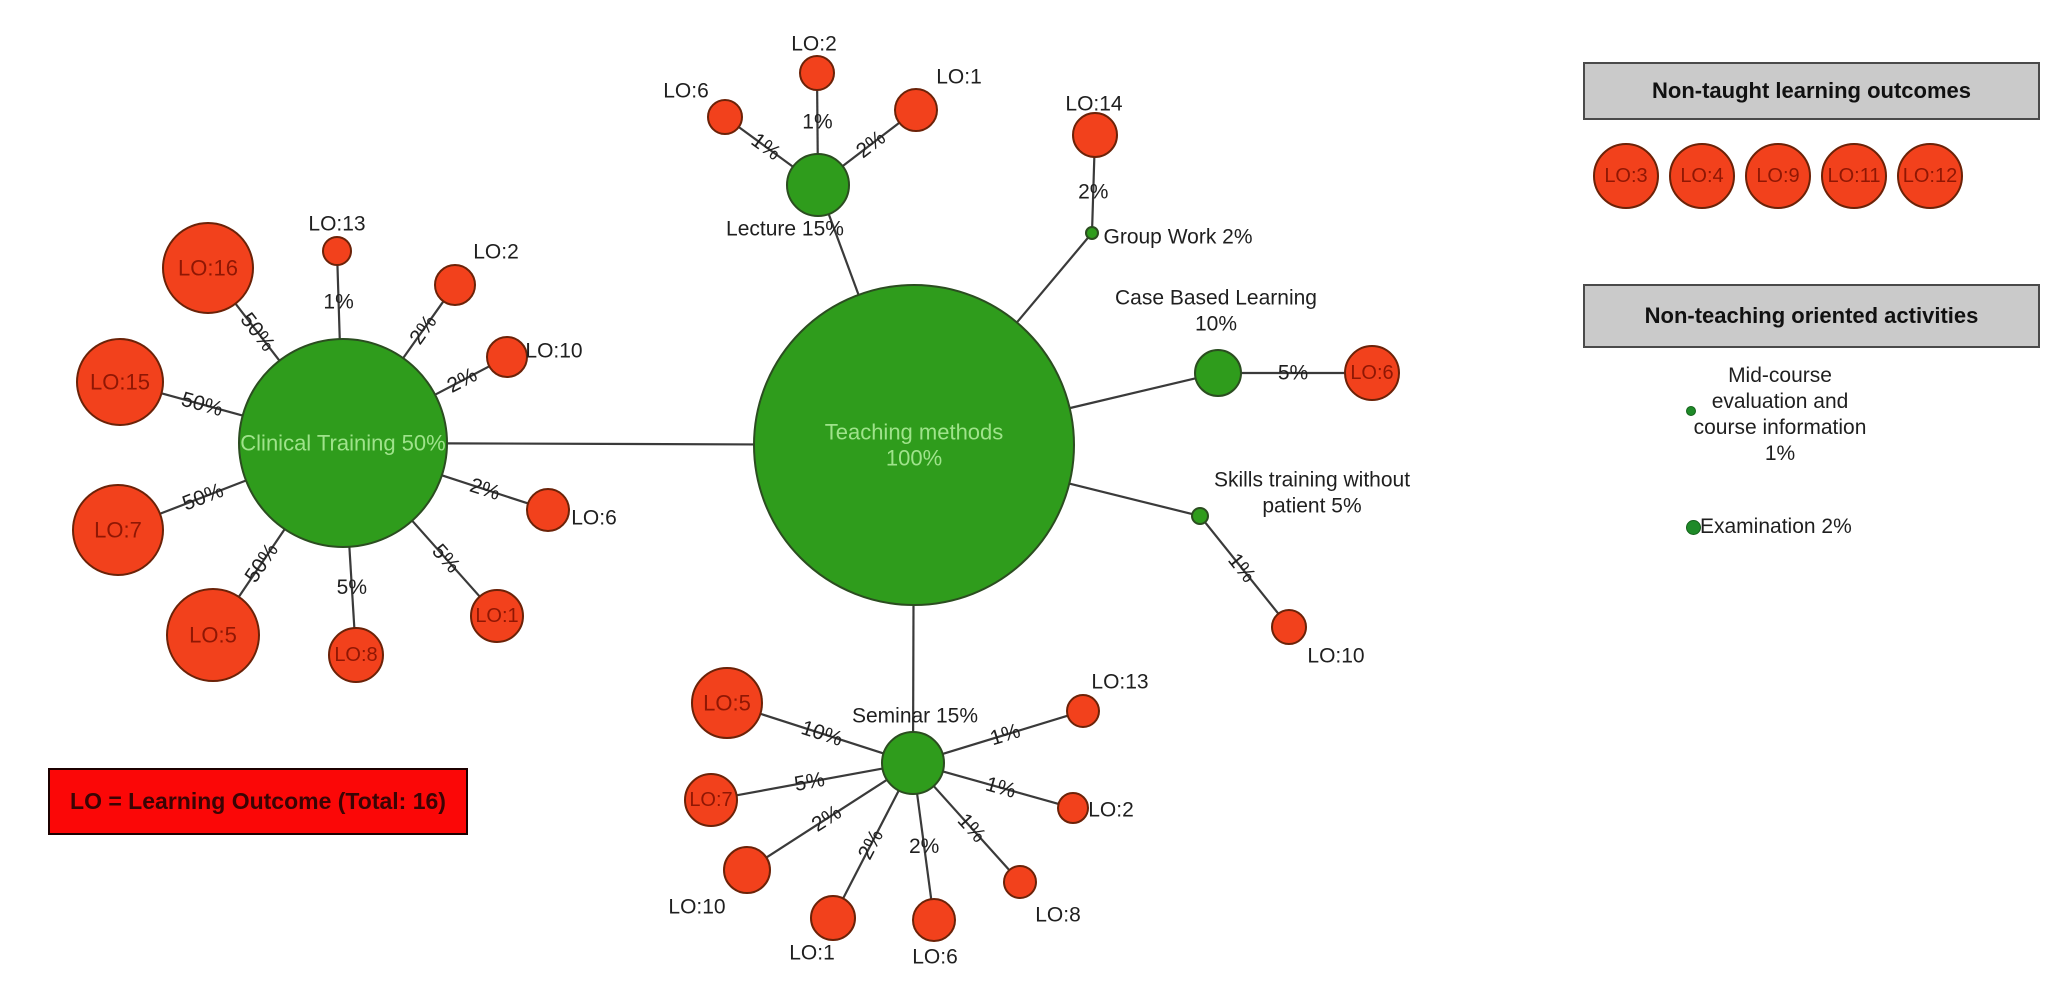 The height and width of the screenshot is (1001, 2059). What do you see at coordinates (1811, 316) in the screenshot?
I see `non-teaching-activities-header: Non-teaching oriented activities` at bounding box center [1811, 316].